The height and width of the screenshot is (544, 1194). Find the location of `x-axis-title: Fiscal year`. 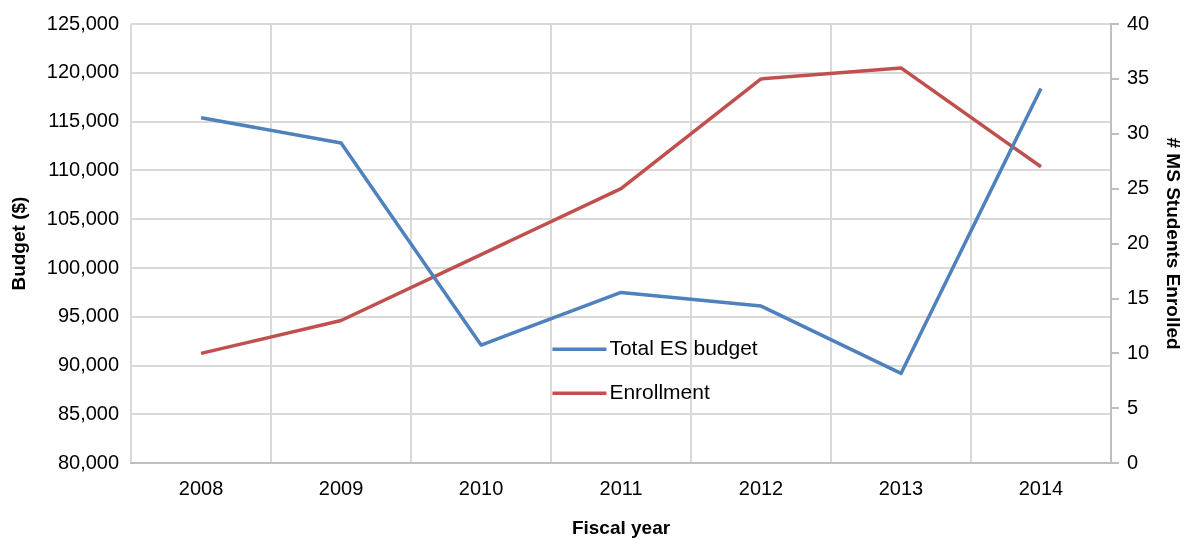

x-axis-title: Fiscal year is located at coordinates (621, 527).